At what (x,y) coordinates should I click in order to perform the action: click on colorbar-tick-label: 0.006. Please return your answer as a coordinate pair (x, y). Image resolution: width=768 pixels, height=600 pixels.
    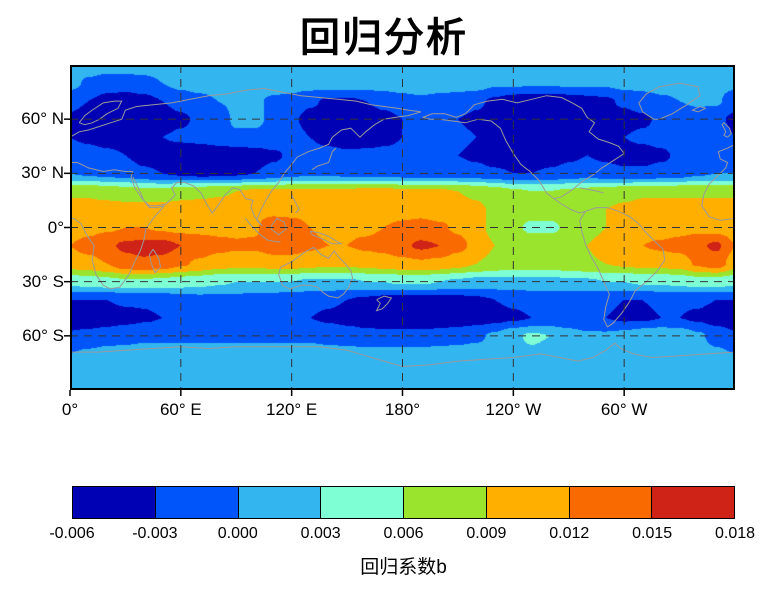
    Looking at the image, I should click on (403, 533).